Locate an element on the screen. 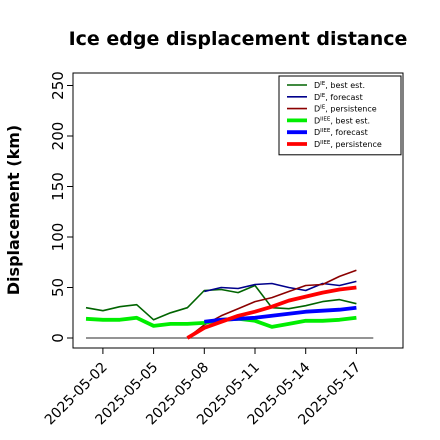  legend-box is located at coordinates (340, 115).